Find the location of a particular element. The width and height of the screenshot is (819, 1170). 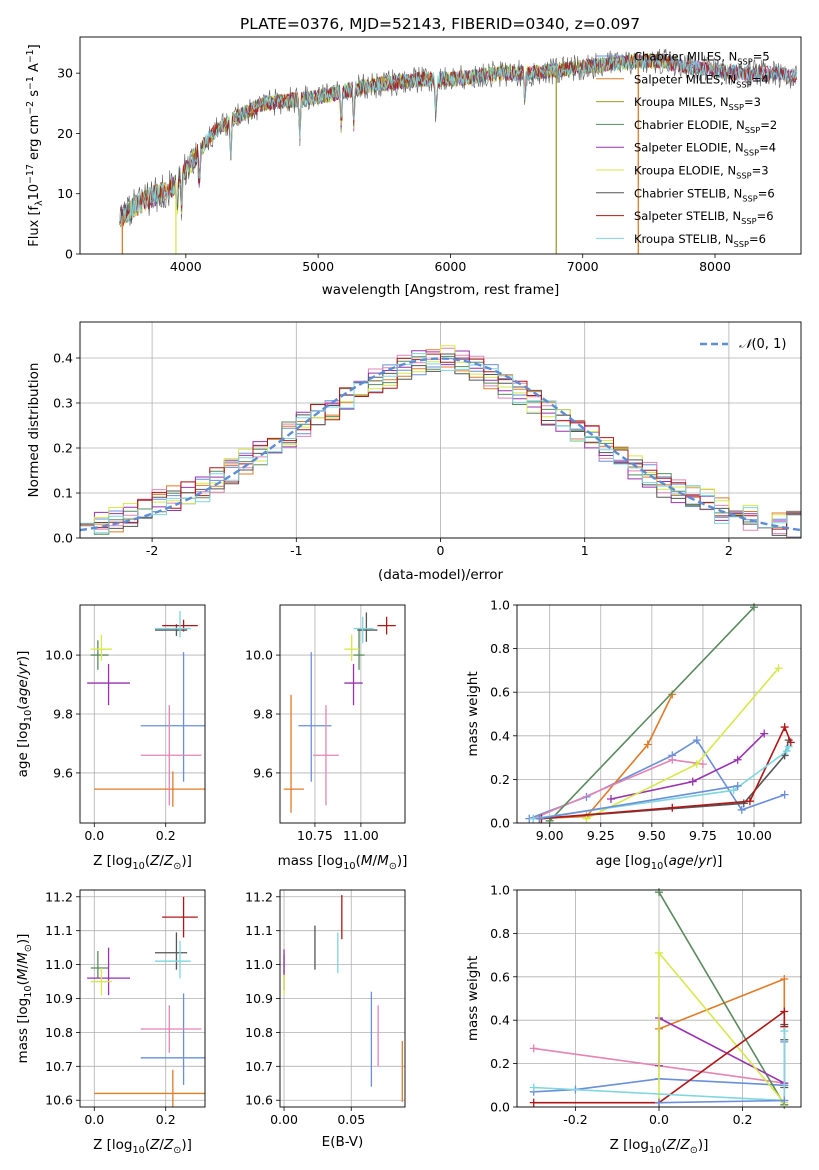

y-tick-label: 10 is located at coordinates (65, 193).